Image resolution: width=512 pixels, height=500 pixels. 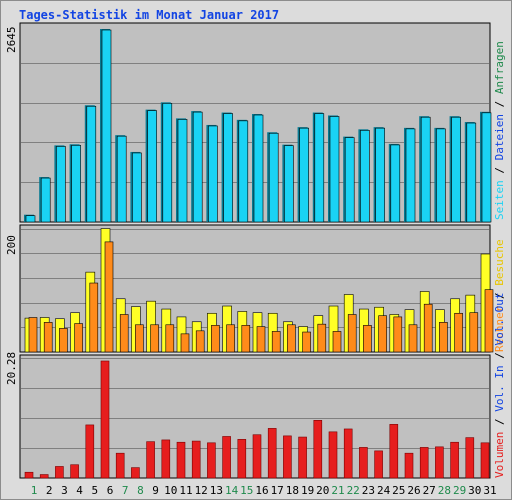 I want to click on x-tick-label: 14, so click(x=232, y=490).